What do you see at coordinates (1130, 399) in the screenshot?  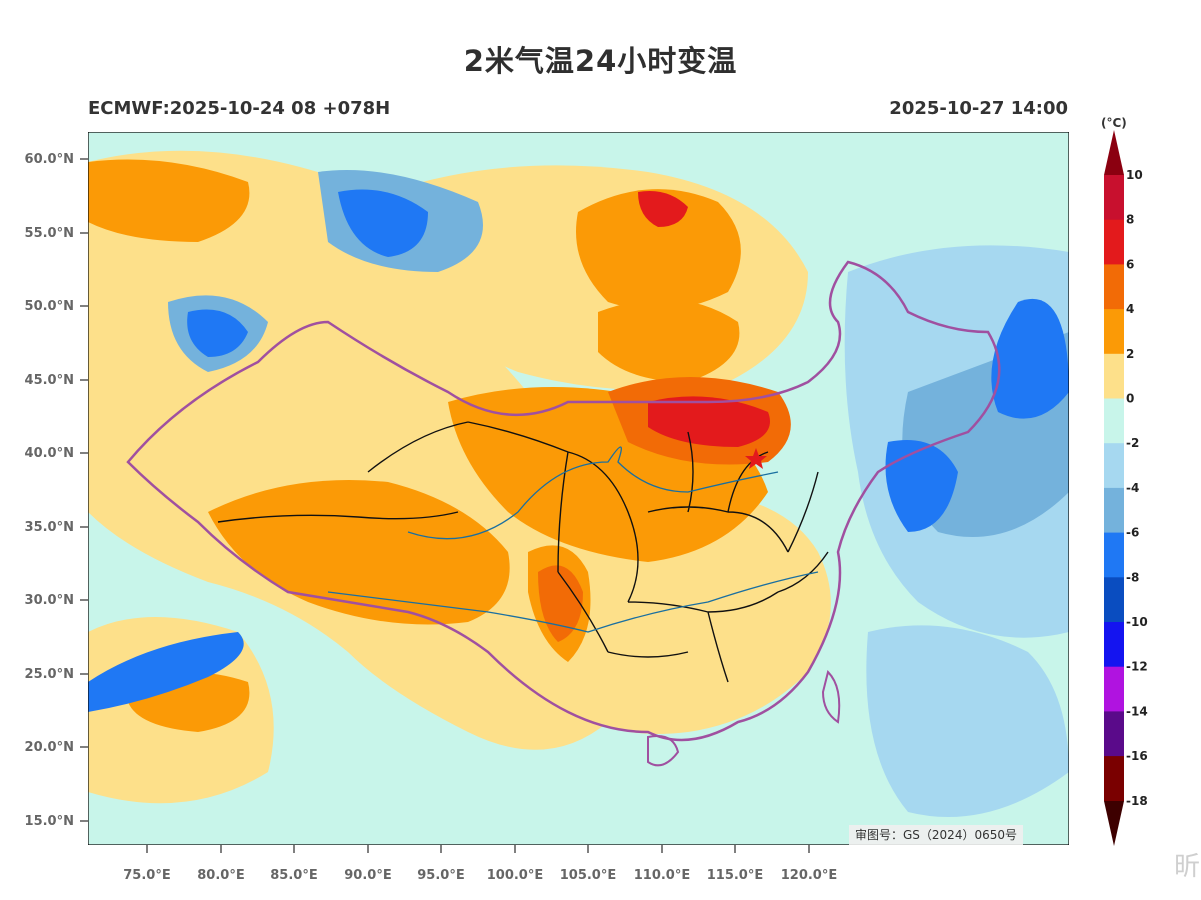 I see `colorbar-label: 0` at bounding box center [1130, 399].